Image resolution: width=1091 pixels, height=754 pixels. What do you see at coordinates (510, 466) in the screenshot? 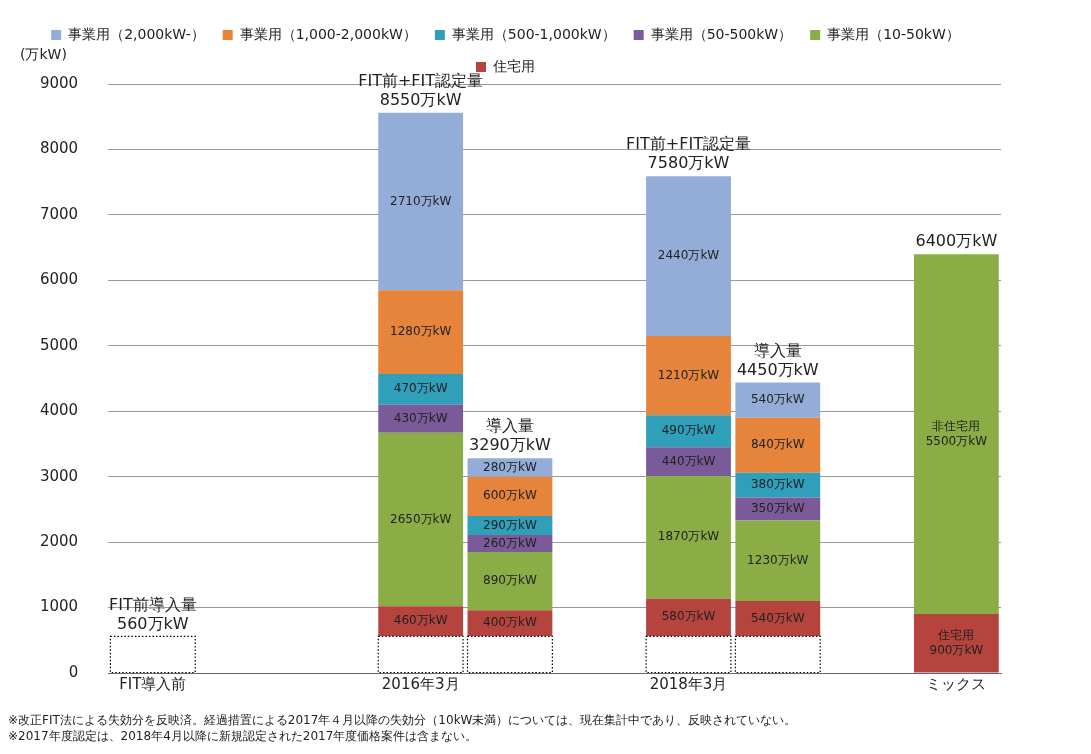
I see `data-label: 280万kW` at bounding box center [510, 466].